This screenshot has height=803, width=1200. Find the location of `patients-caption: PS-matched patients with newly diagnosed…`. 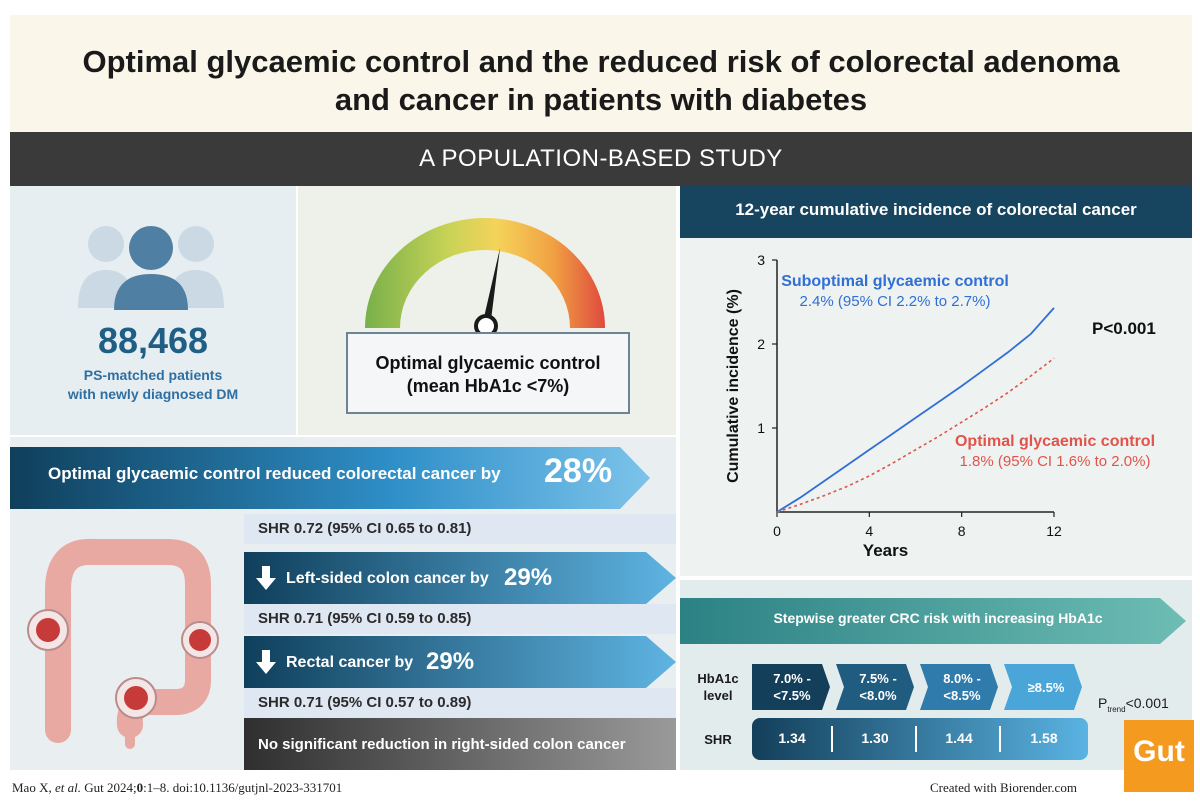

patients-caption: PS-matched patients with newly diagnosed… is located at coordinates (153, 385).